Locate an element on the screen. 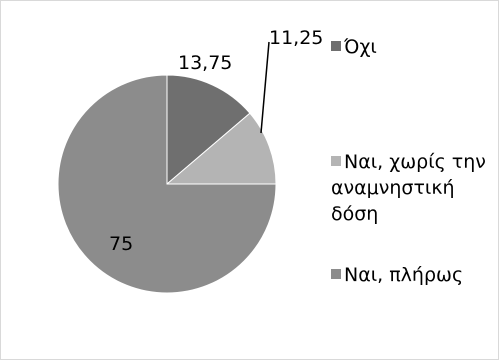 The image size is (499, 361). data-label-oxi: 13,75 is located at coordinates (205, 63).